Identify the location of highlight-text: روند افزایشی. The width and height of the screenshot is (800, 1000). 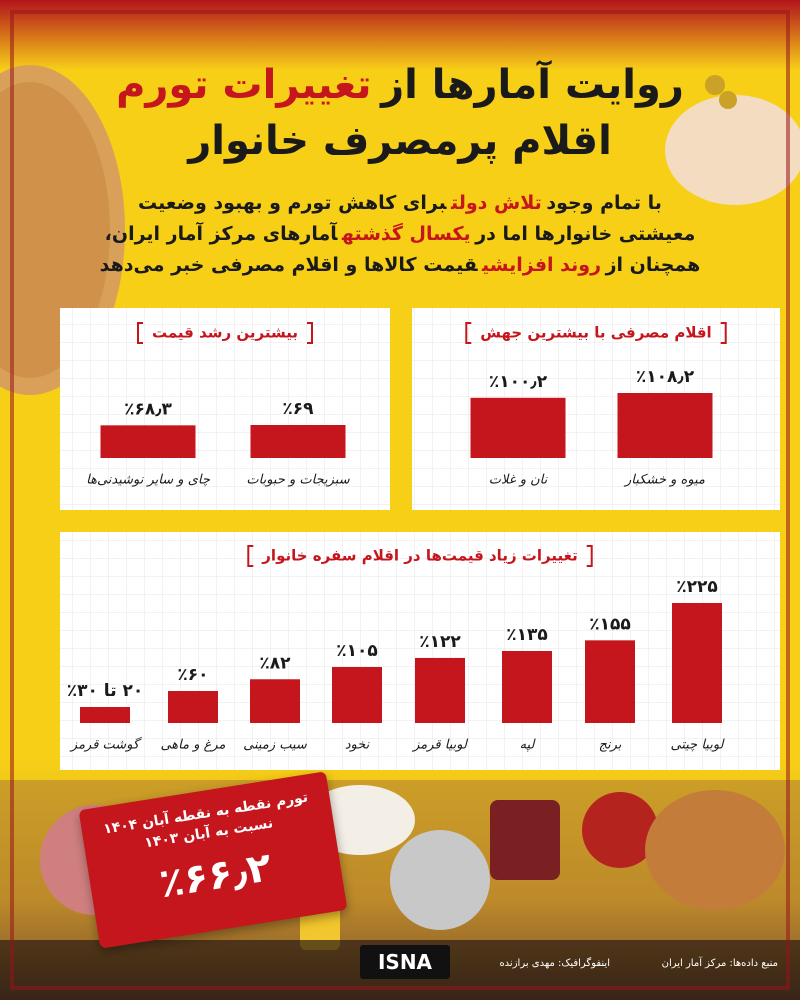
(542, 265).